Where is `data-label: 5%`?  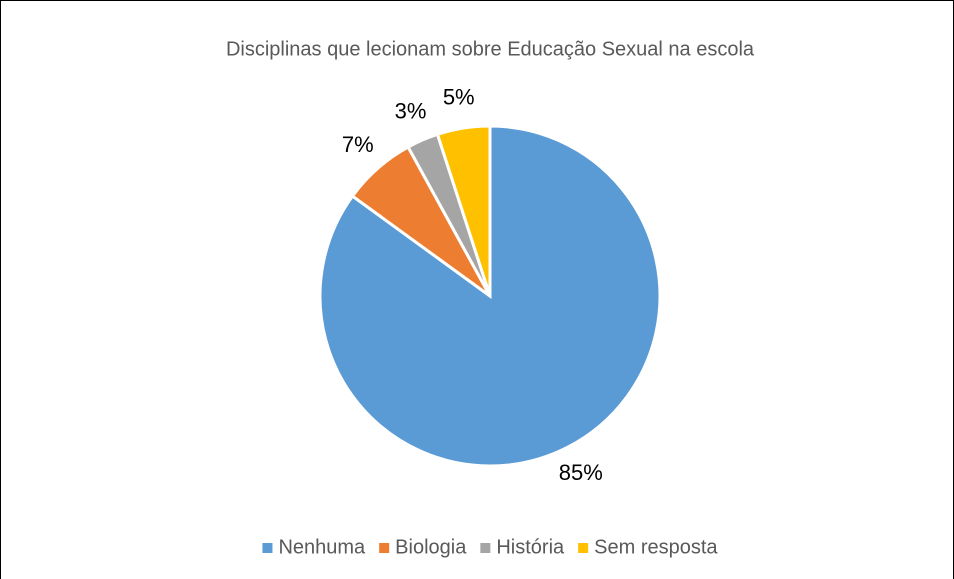
data-label: 5% is located at coordinates (459, 96).